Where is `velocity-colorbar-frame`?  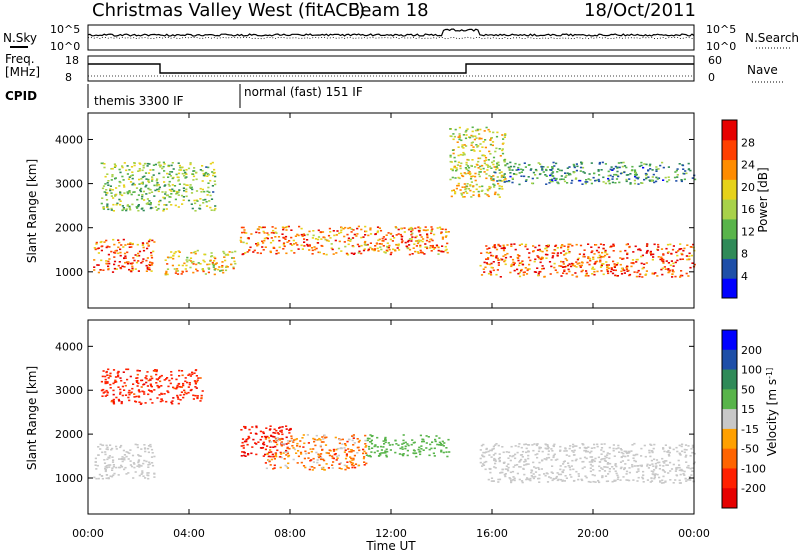 velocity-colorbar-frame is located at coordinates (729, 419).